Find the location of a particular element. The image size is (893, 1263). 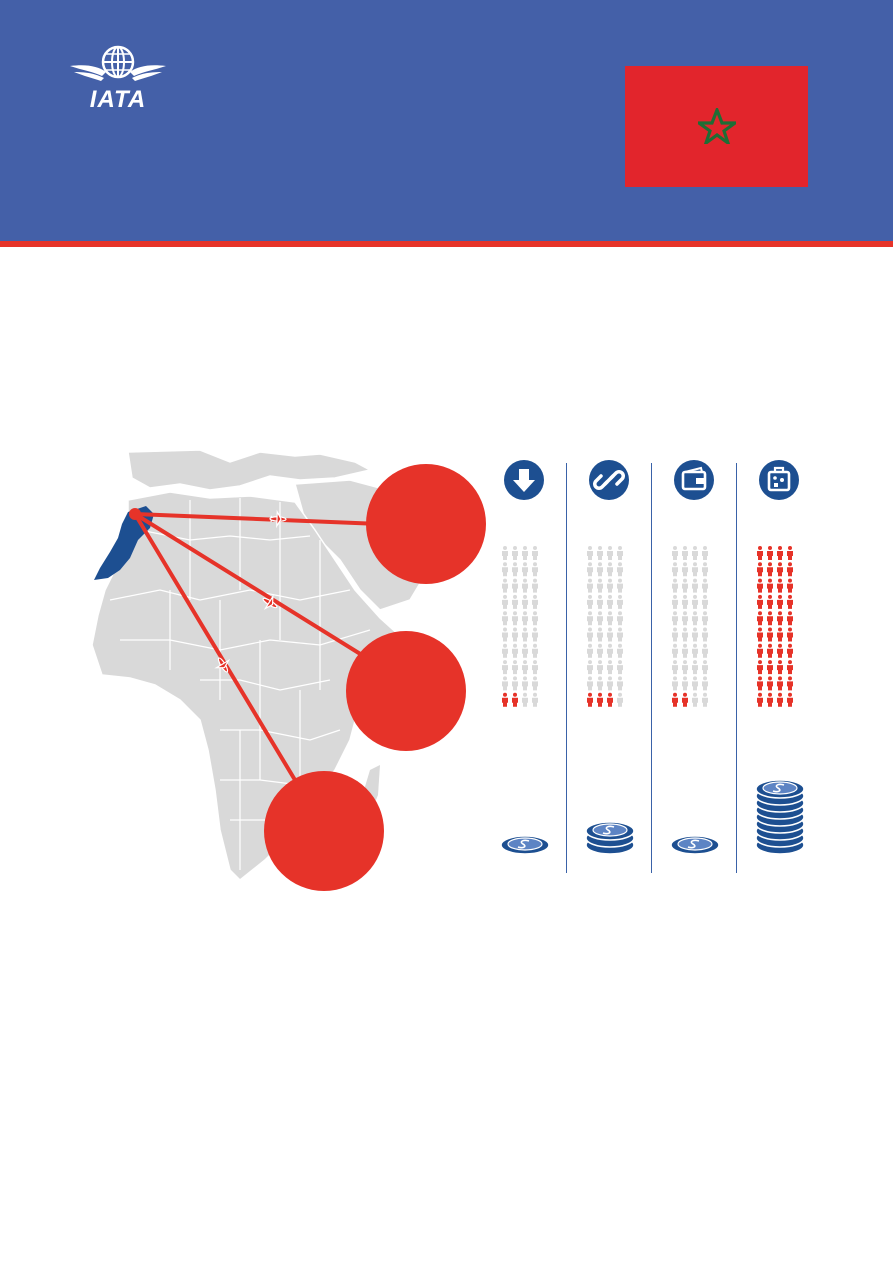

wallet-icon is located at coordinates (694, 480).